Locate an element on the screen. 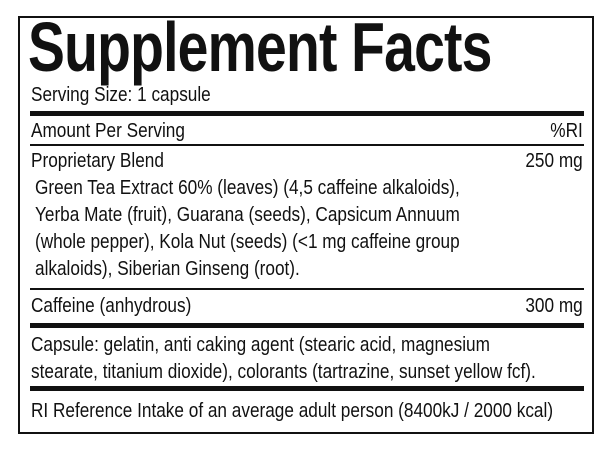 Image resolution: width=610 pixels, height=452 pixels. blend-amount: 250 mg is located at coordinates (554, 161).